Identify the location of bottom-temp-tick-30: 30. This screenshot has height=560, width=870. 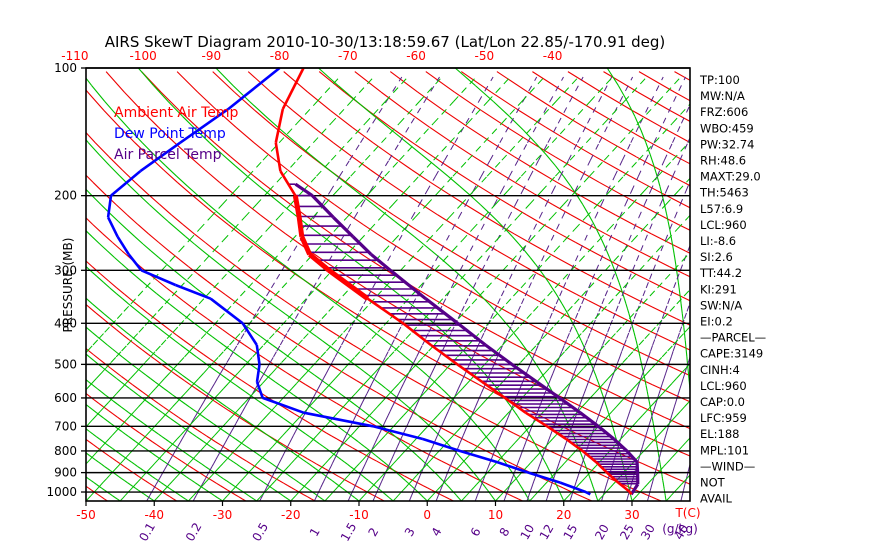
(631, 515).